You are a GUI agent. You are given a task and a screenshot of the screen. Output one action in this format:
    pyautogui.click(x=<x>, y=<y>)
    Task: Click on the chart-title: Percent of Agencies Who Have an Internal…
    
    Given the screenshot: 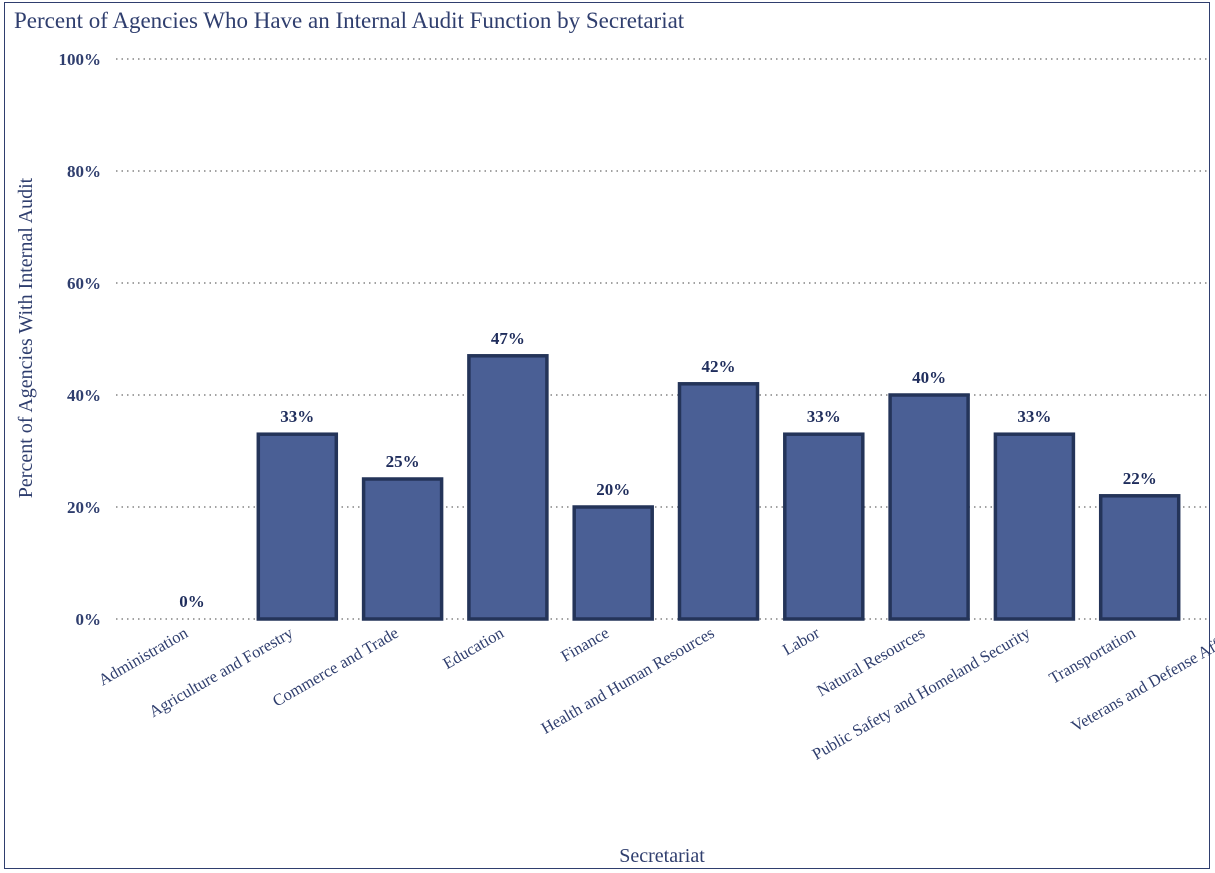 What is the action you would take?
    pyautogui.click(x=349, y=20)
    